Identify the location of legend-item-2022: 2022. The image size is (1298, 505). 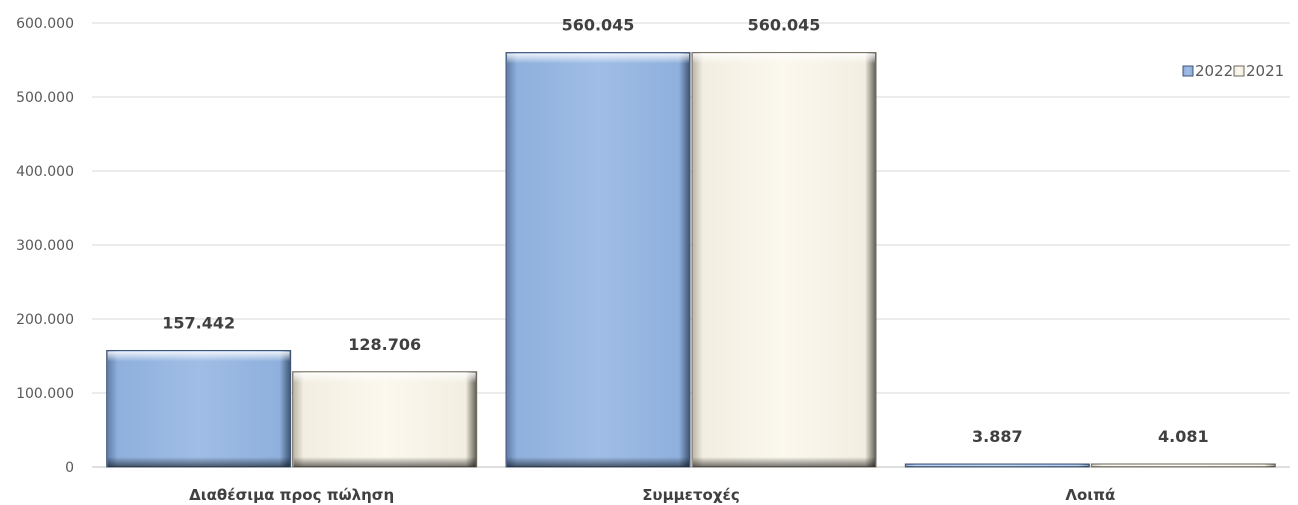
(1207, 71).